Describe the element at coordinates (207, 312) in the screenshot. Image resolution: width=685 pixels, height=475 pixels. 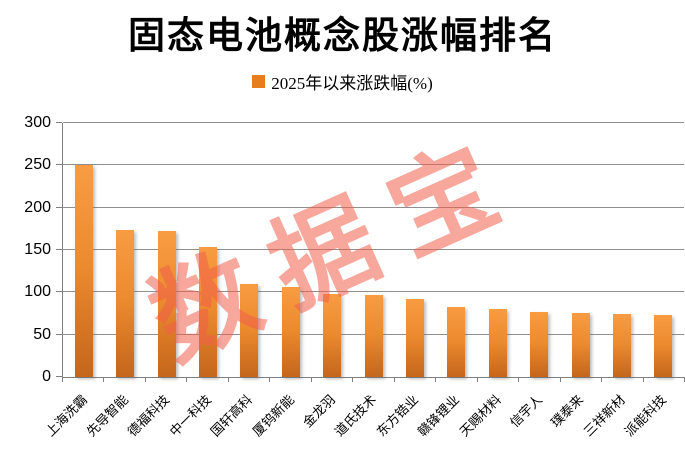
I see `bar-中一科技` at that location.